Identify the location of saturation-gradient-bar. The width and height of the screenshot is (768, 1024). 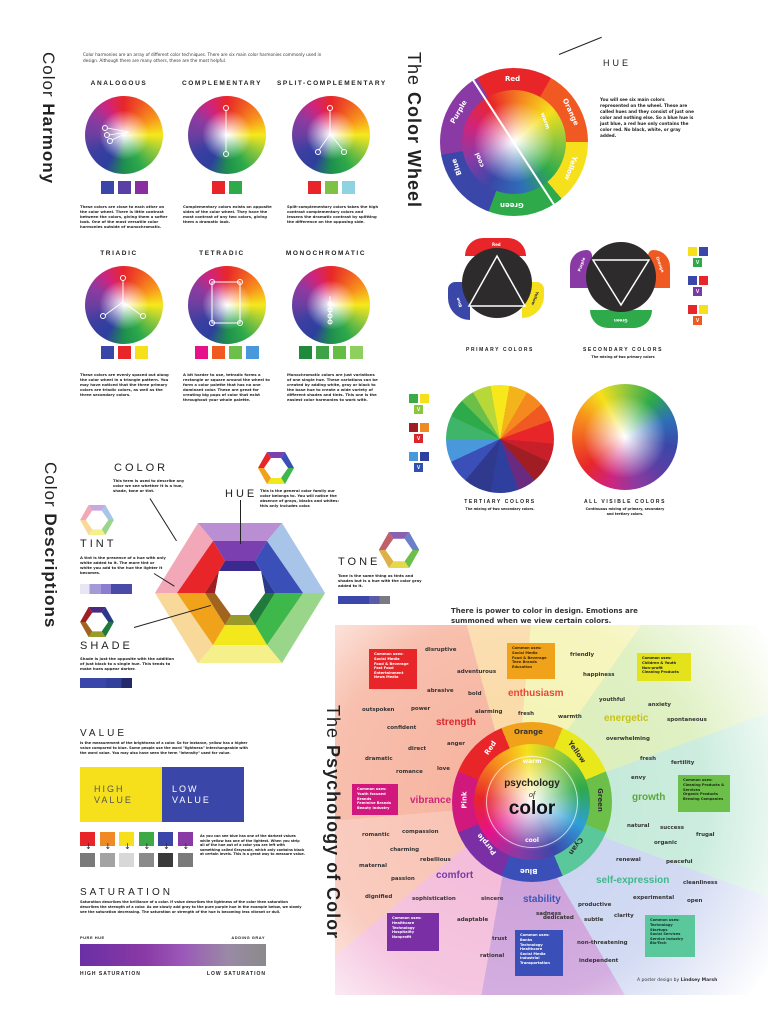
(173, 955).